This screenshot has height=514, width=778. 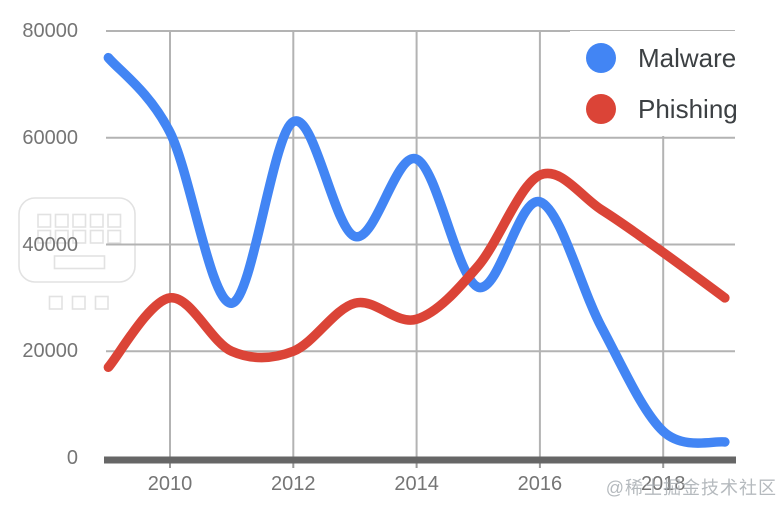 I want to click on legend-item-phishing: Phishing, so click(x=662, y=109).